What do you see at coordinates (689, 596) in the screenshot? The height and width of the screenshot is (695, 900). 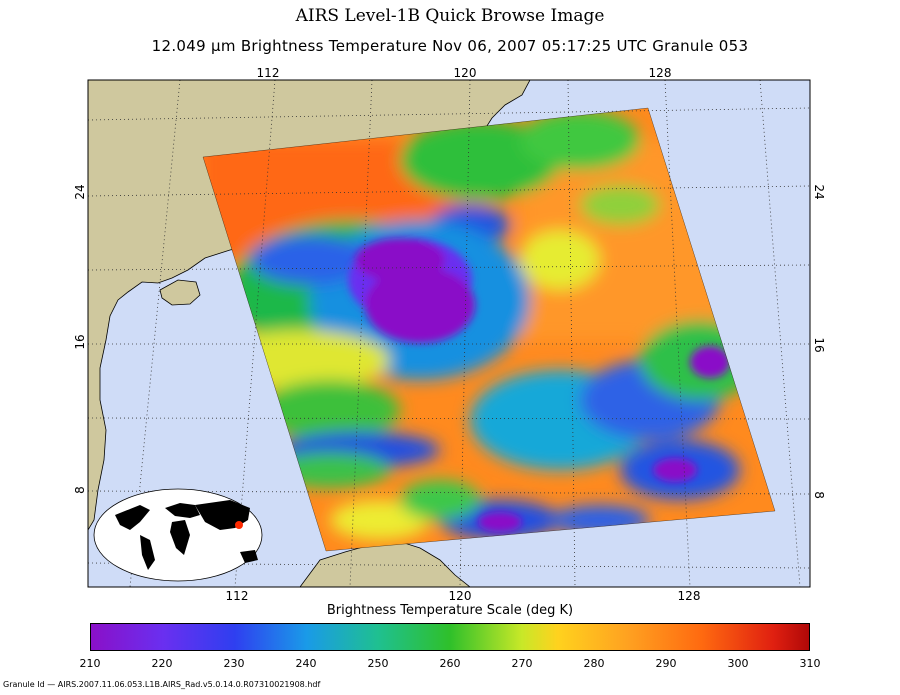 I see `bottom-lon-label: 128` at bounding box center [689, 596].